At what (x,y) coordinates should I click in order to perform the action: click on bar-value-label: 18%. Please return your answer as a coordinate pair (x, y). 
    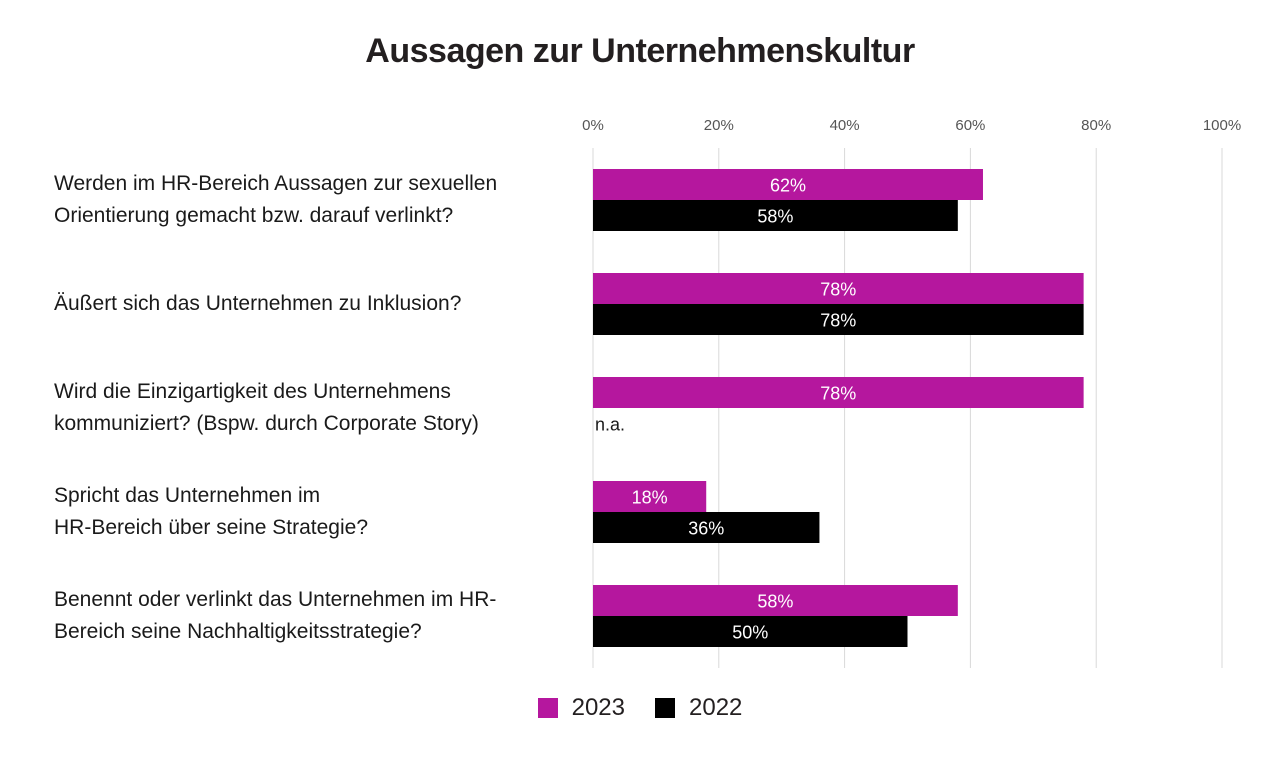
    Looking at the image, I should click on (650, 498).